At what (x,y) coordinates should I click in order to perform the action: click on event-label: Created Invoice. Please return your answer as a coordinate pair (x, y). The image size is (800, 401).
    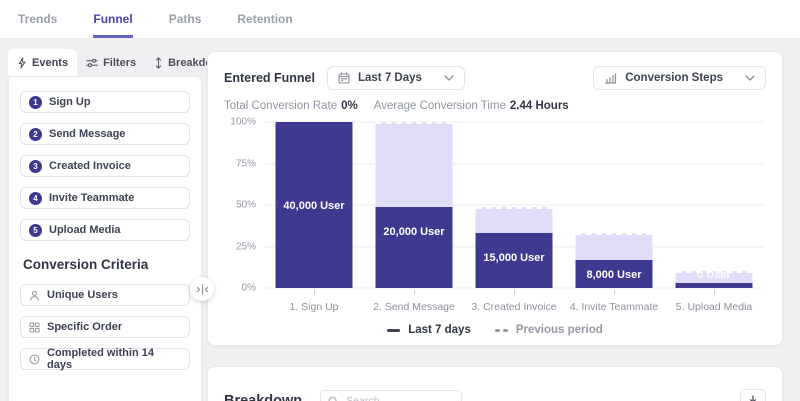
    Looking at the image, I should click on (90, 166).